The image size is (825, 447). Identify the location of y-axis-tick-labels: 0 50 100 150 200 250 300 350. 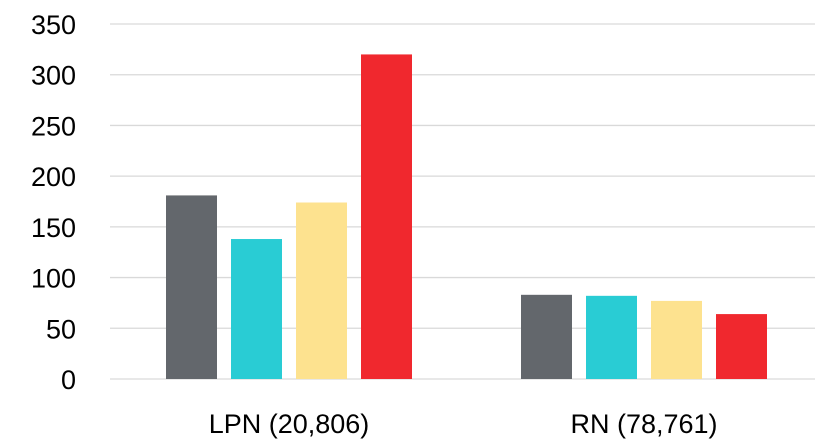
(53, 202).